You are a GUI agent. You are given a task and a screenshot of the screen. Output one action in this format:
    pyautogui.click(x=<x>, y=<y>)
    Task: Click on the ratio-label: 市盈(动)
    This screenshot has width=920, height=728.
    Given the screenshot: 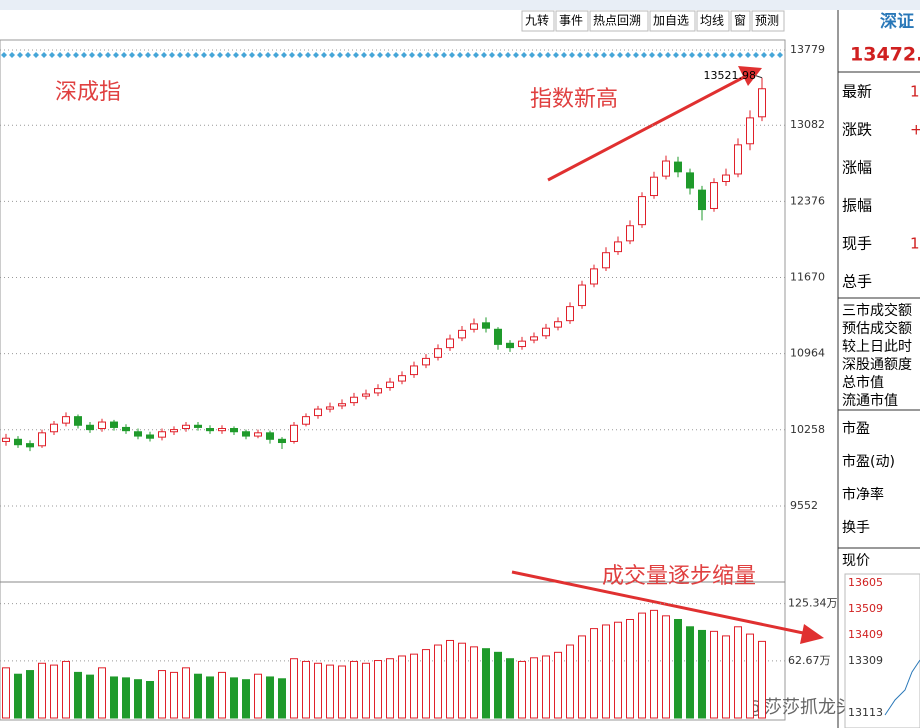 What is the action you would take?
    pyautogui.click(x=868, y=461)
    